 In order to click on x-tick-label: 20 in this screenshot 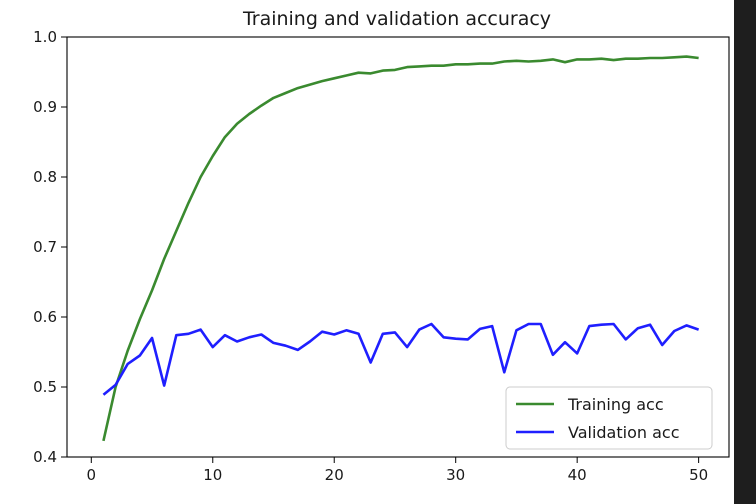, I will do `click(334, 475)`.